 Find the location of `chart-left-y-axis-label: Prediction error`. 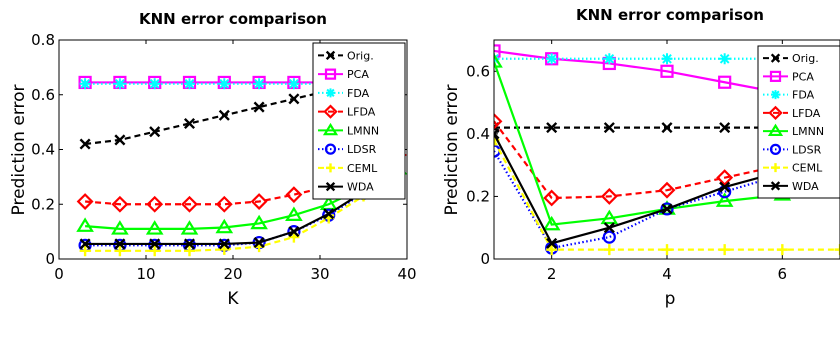

chart-left-y-axis-label: Prediction error is located at coordinates (19, 149).